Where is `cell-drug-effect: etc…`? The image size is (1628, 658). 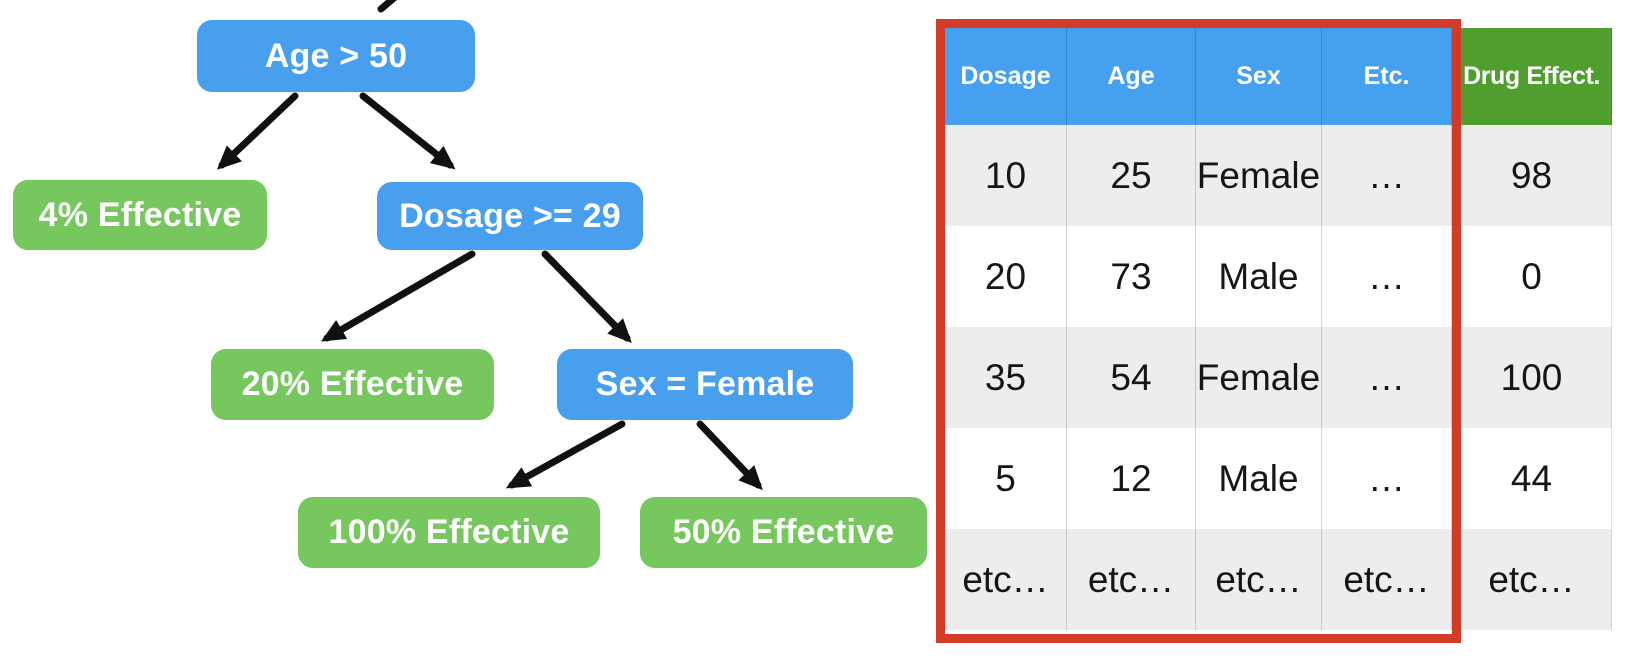
cell-drug-effect: etc… is located at coordinates (1532, 579).